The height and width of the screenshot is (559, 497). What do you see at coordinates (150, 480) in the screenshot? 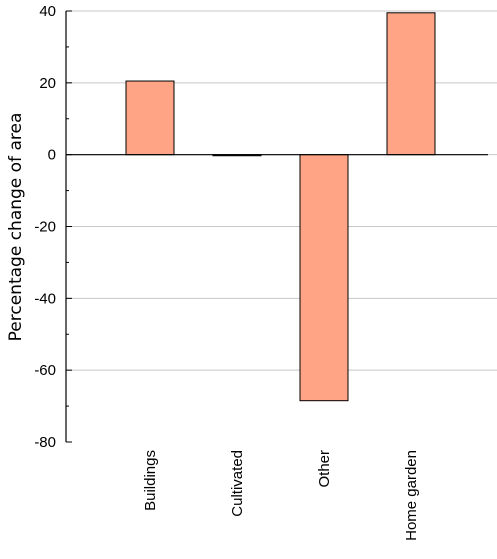
I see `x-tick-label: Buildings` at bounding box center [150, 480].